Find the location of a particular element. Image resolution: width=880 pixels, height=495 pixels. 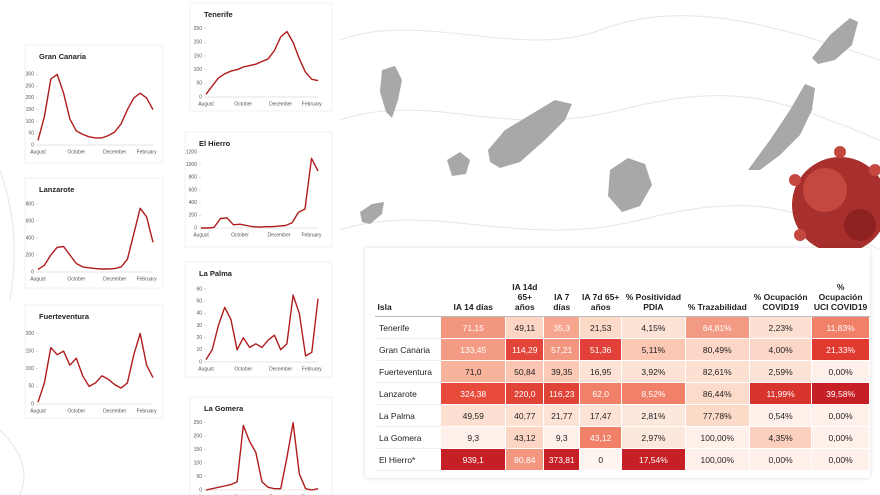

table-cell: 11,99% is located at coordinates (781, 393).